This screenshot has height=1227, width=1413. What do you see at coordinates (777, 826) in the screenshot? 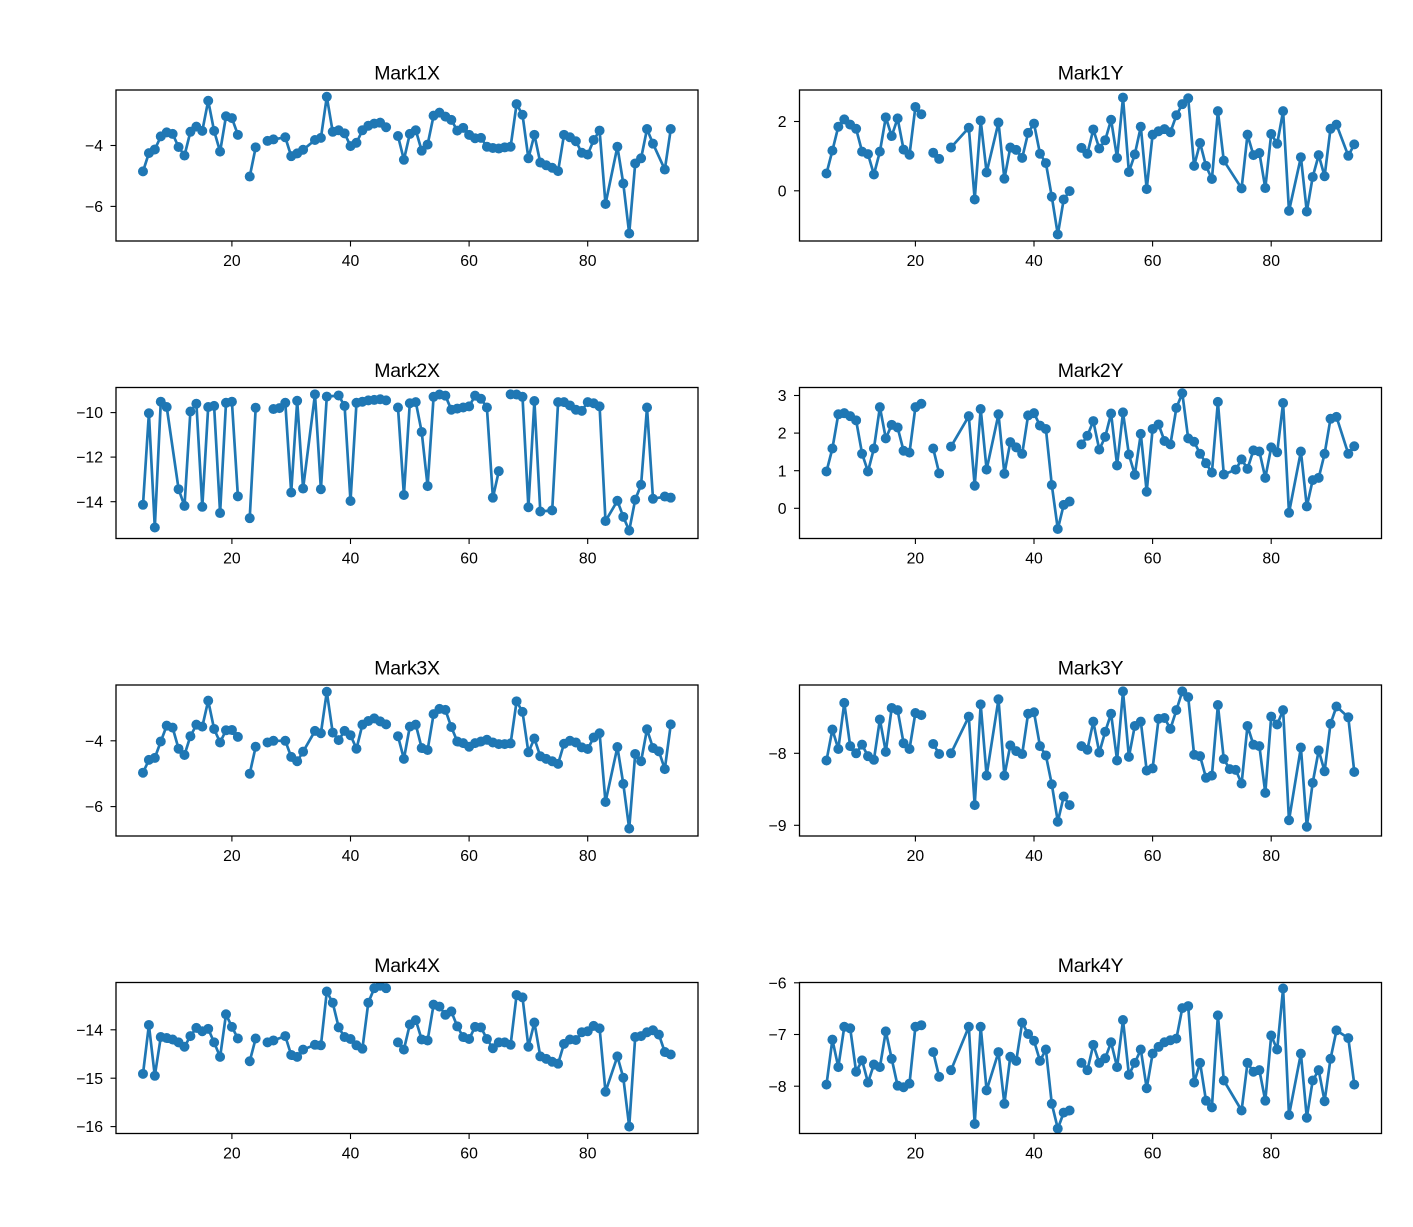
I see `svg-text: −9` at bounding box center [777, 826].